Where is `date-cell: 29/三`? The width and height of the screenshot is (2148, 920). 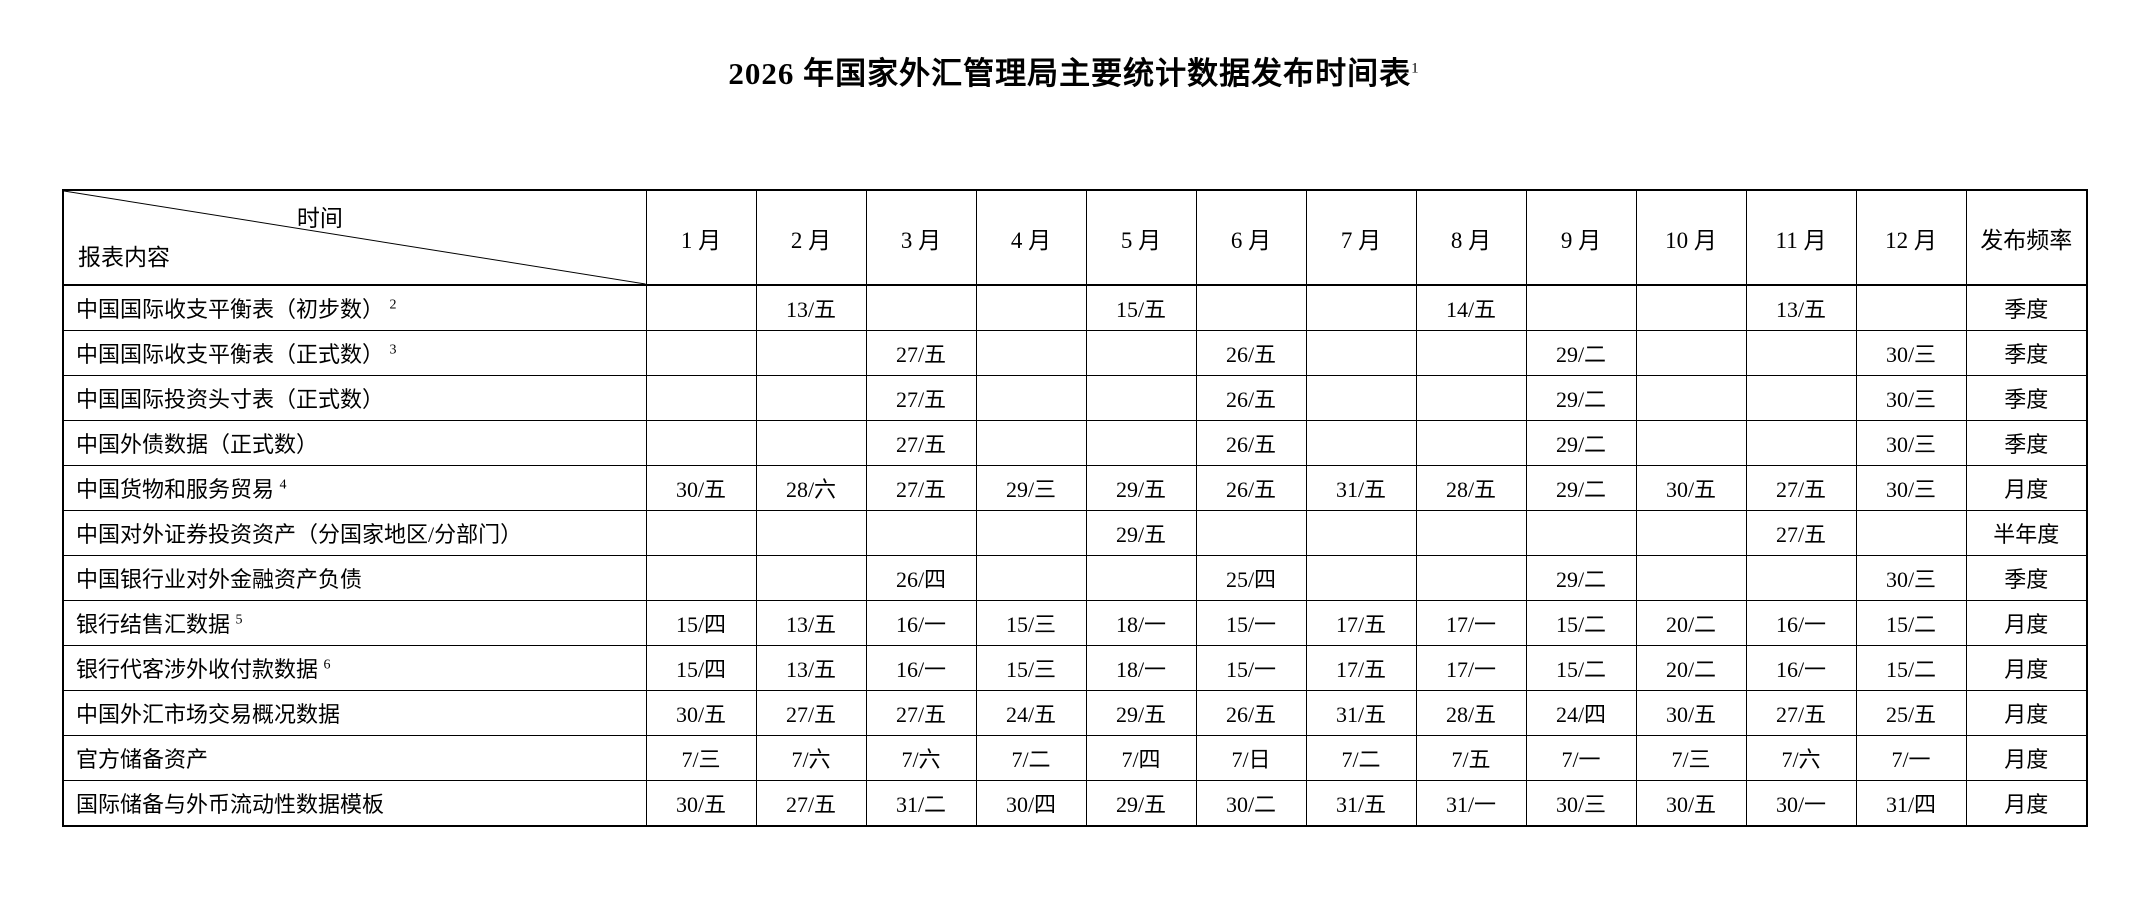
date-cell: 29/三 is located at coordinates (1031, 488).